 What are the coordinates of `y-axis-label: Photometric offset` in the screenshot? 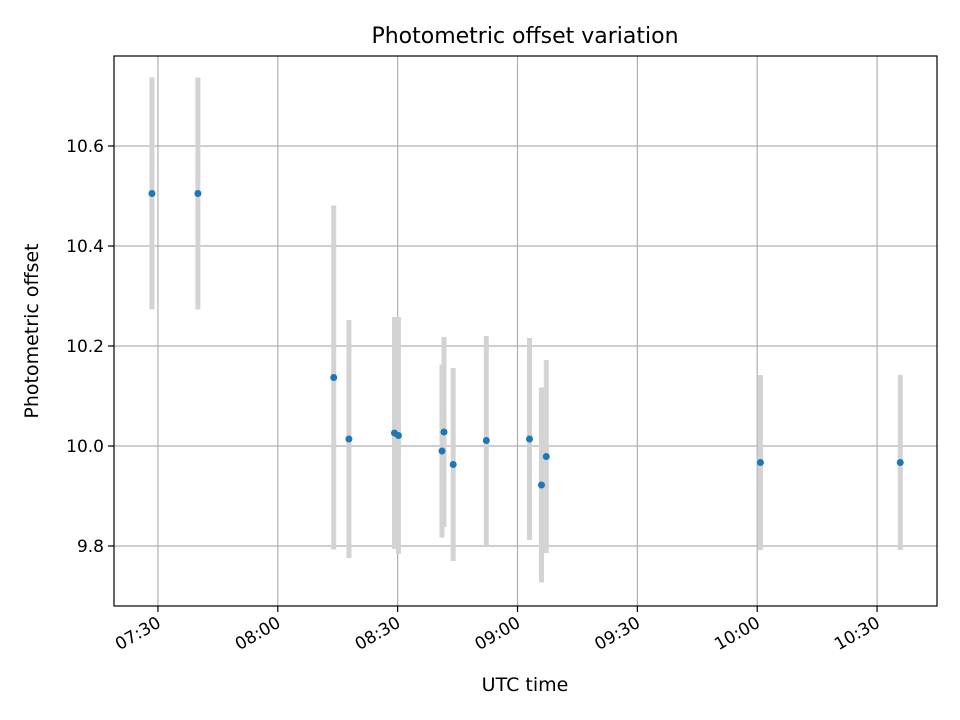 It's located at (32, 330).